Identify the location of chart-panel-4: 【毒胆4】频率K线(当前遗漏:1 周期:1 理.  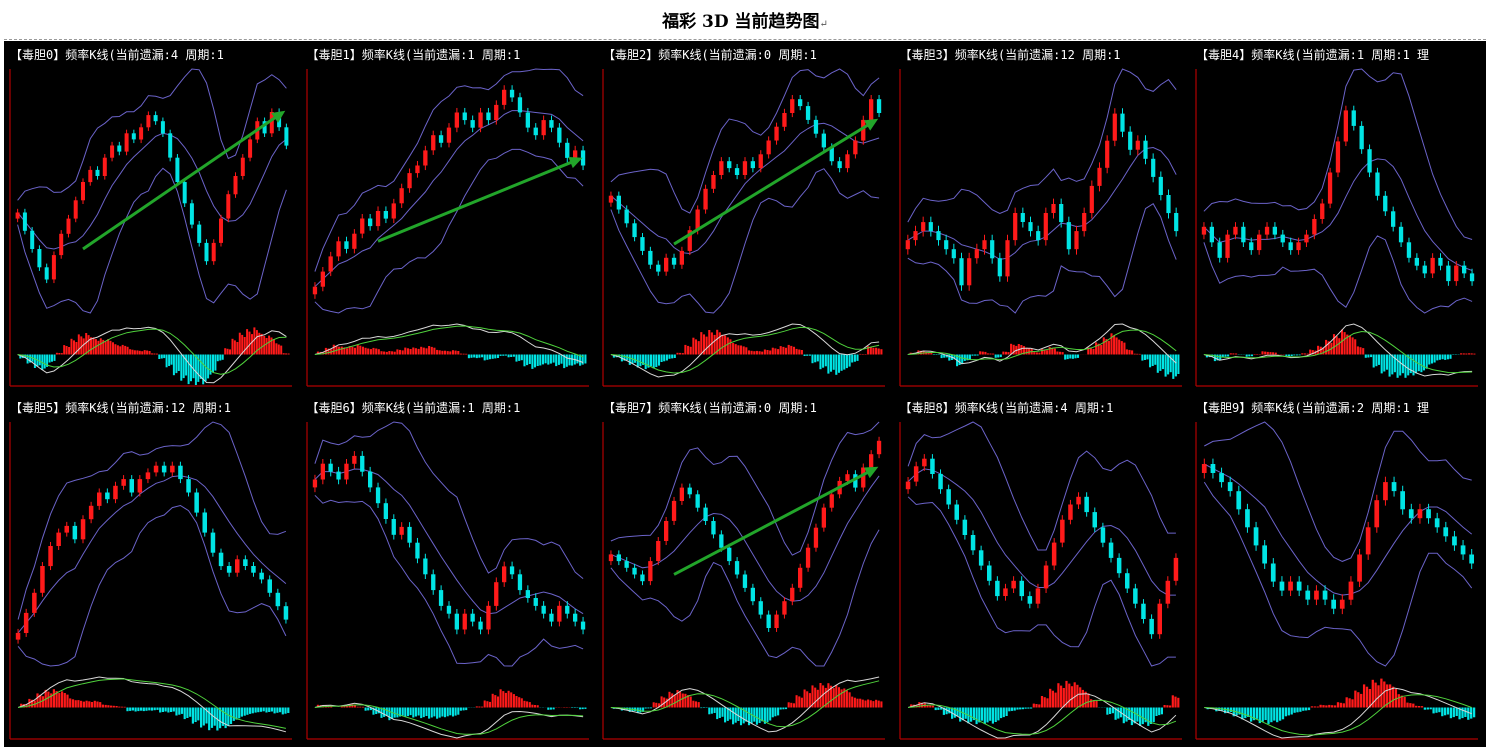
(1338, 217).